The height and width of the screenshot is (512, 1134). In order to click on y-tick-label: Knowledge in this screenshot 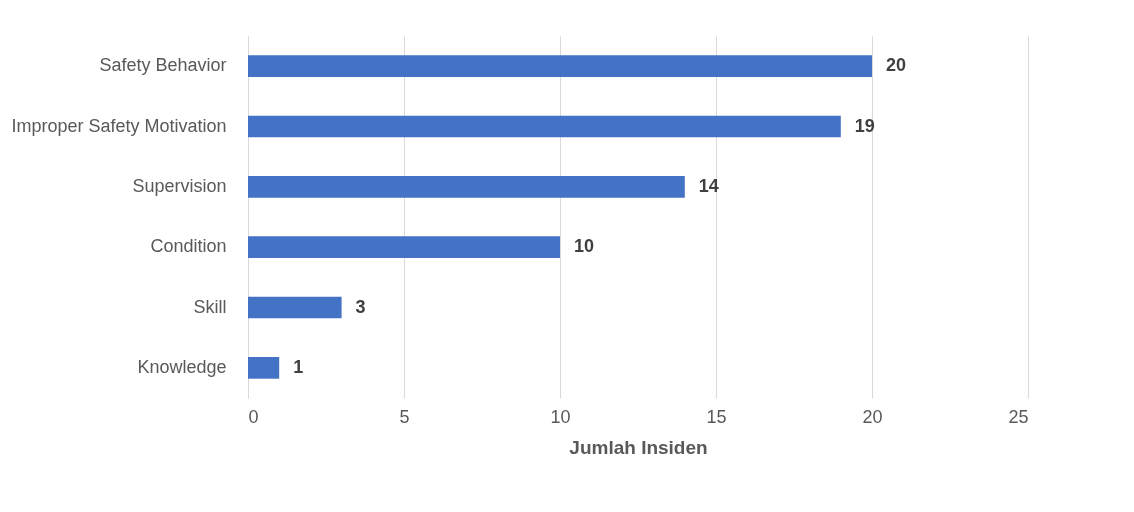, I will do `click(182, 366)`.